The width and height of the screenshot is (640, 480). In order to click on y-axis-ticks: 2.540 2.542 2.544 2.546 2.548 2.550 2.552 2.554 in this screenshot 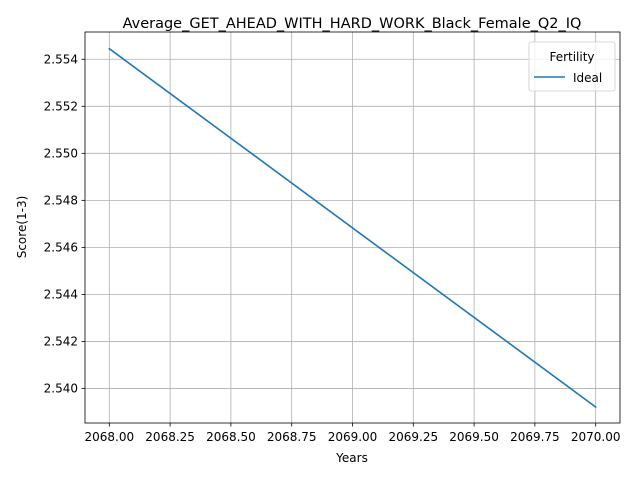, I will do `click(64, 224)`.